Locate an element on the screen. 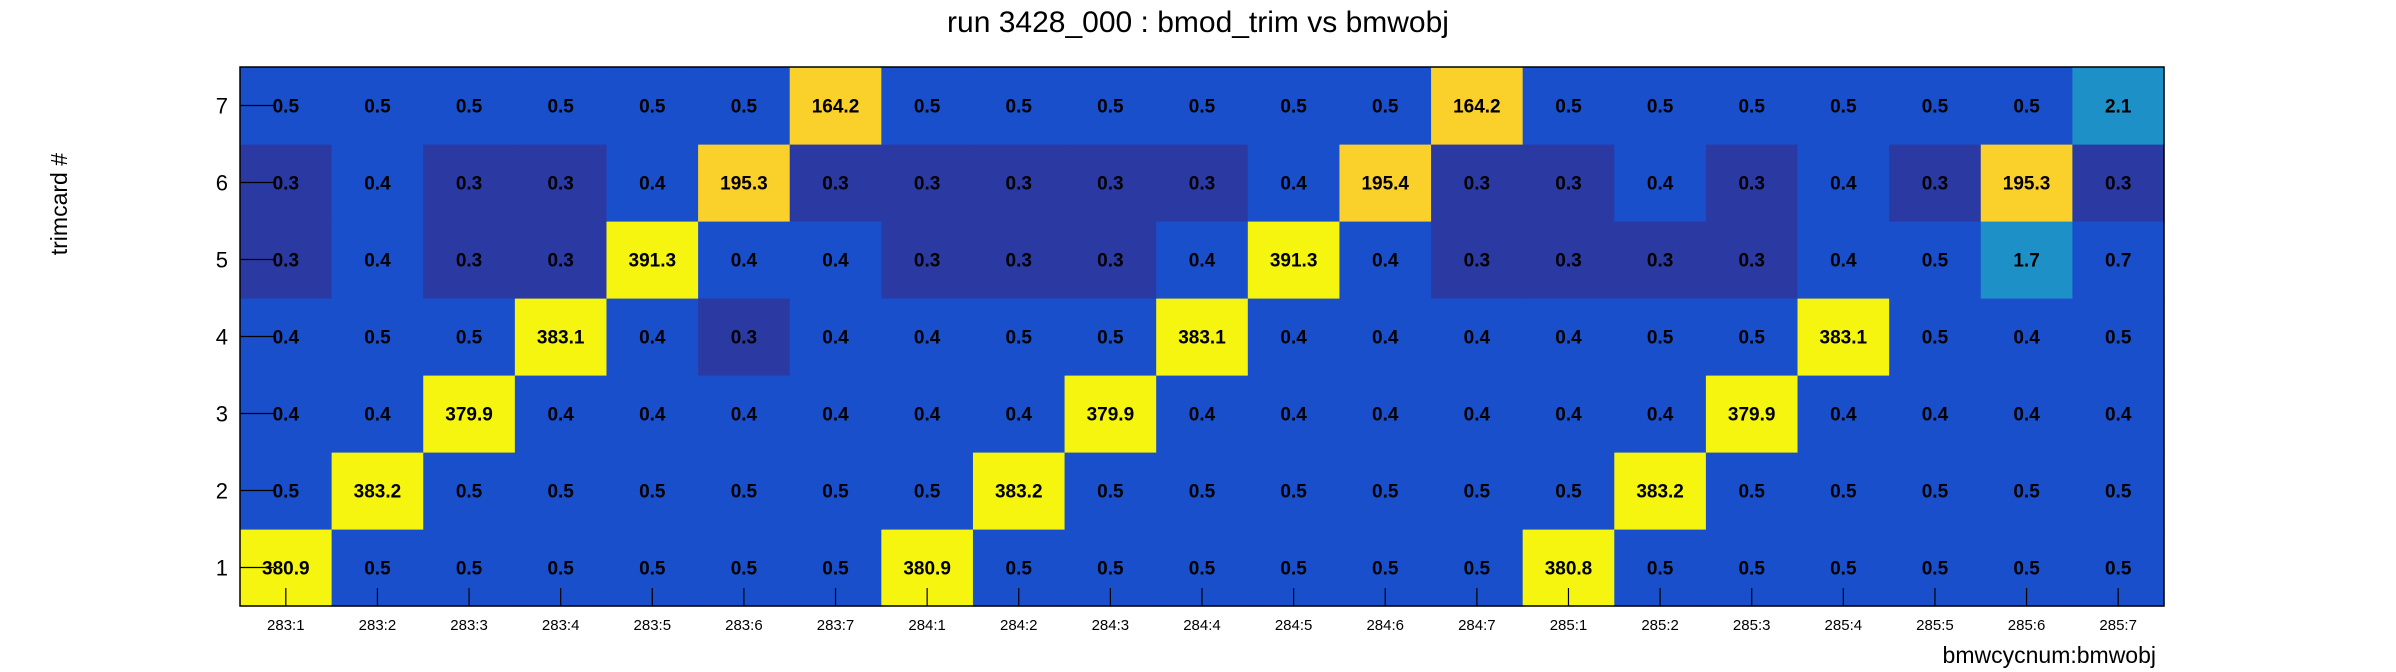 This screenshot has height=672, width=2396. cell-value-label: 0.7 is located at coordinates (2118, 261).